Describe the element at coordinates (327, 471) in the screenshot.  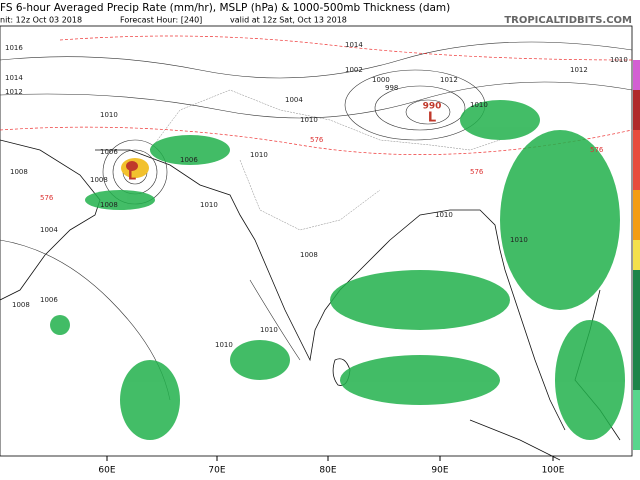
I see `longitude-label: 80E` at that location.